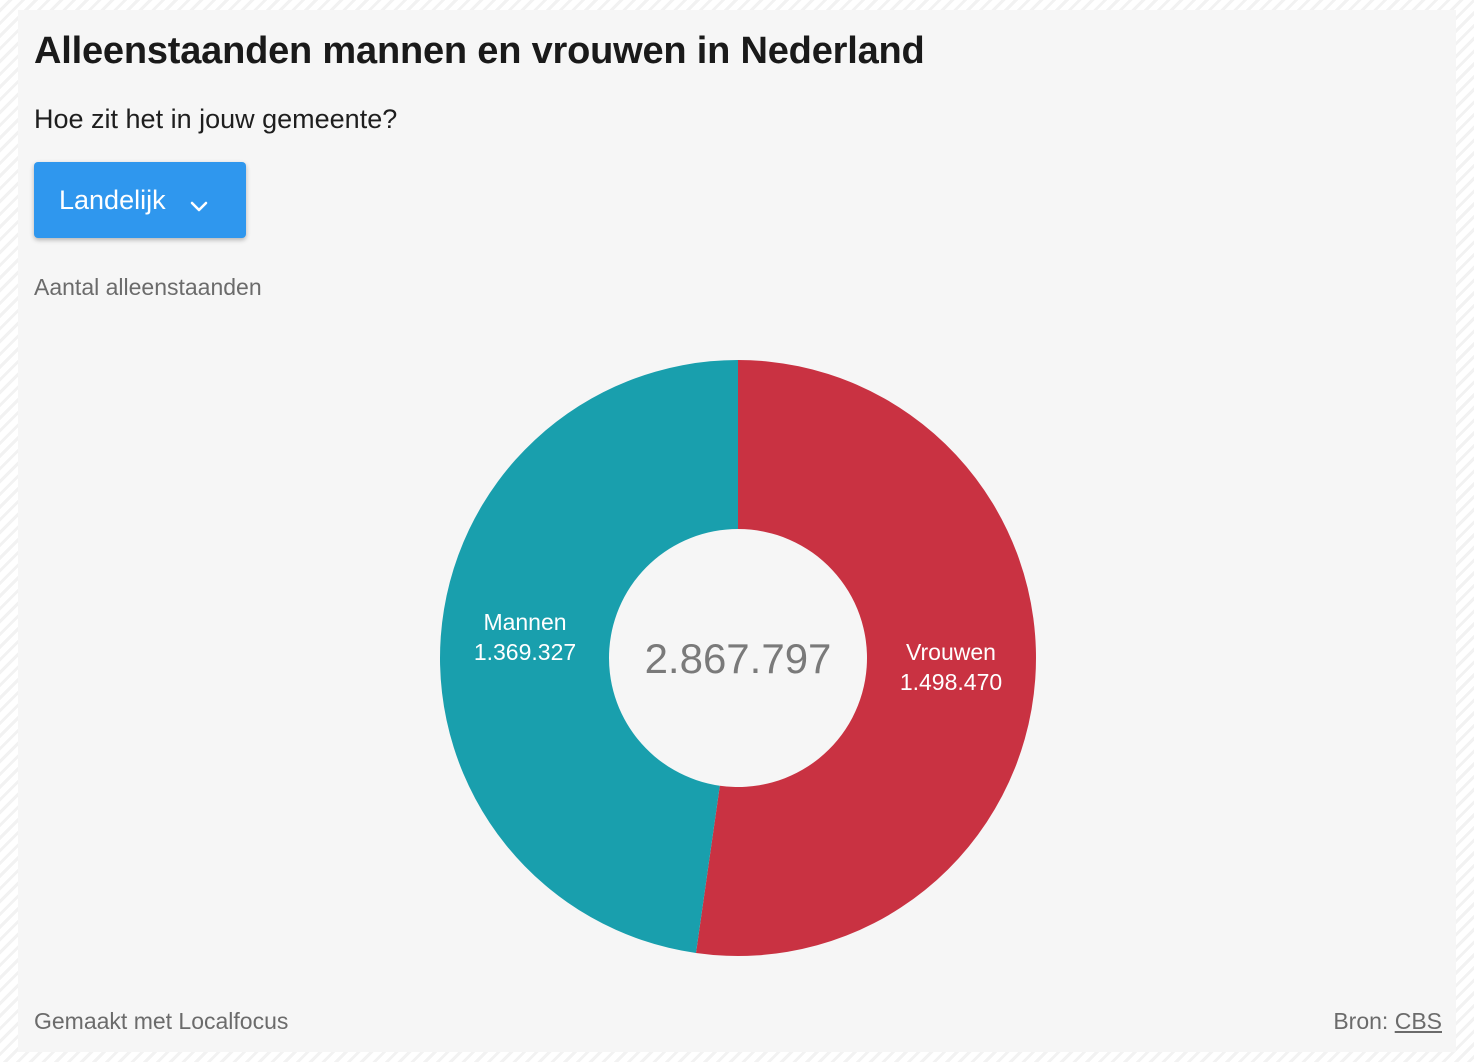 The width and height of the screenshot is (1474, 1062). I want to click on chevron-down-icon, so click(199, 205).